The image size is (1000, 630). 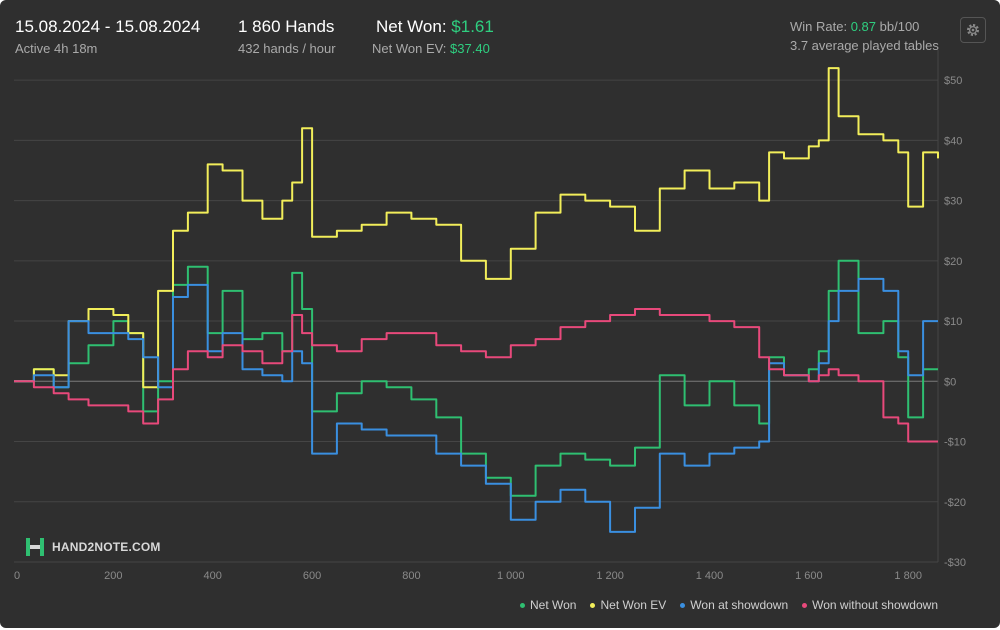 What do you see at coordinates (610, 576) in the screenshot?
I see `x-tick-label: 1 200` at bounding box center [610, 576].